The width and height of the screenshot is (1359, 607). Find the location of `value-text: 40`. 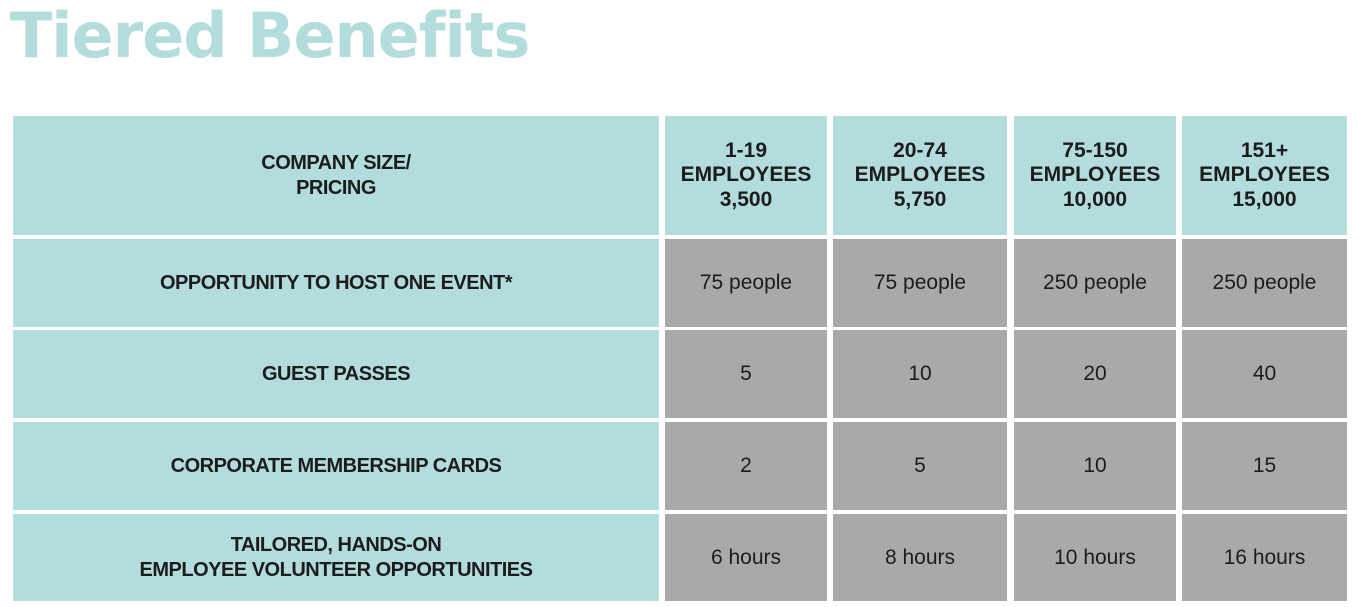

value-text: 40 is located at coordinates (1264, 373).